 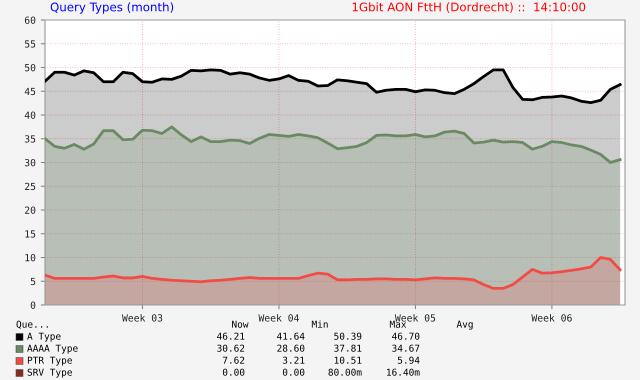 I want to click on x-tick-label: Week 05, so click(x=415, y=318).